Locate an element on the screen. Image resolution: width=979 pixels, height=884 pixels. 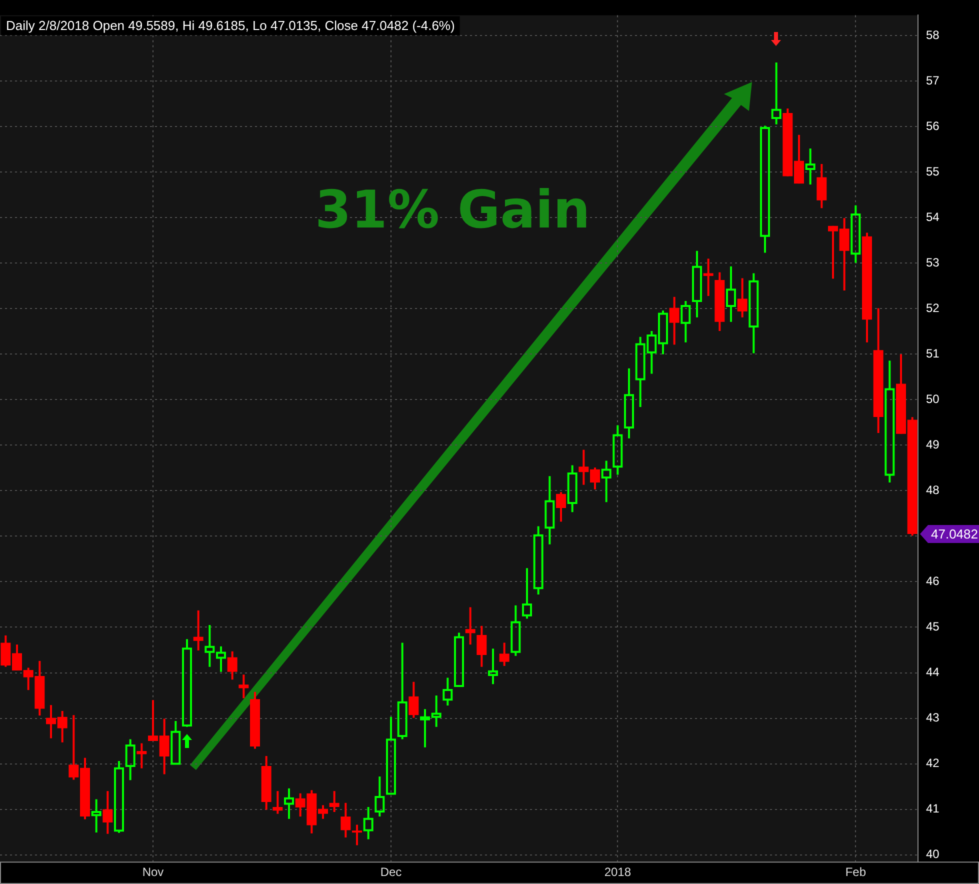
y-tick-label: 40 is located at coordinates (933, 854).